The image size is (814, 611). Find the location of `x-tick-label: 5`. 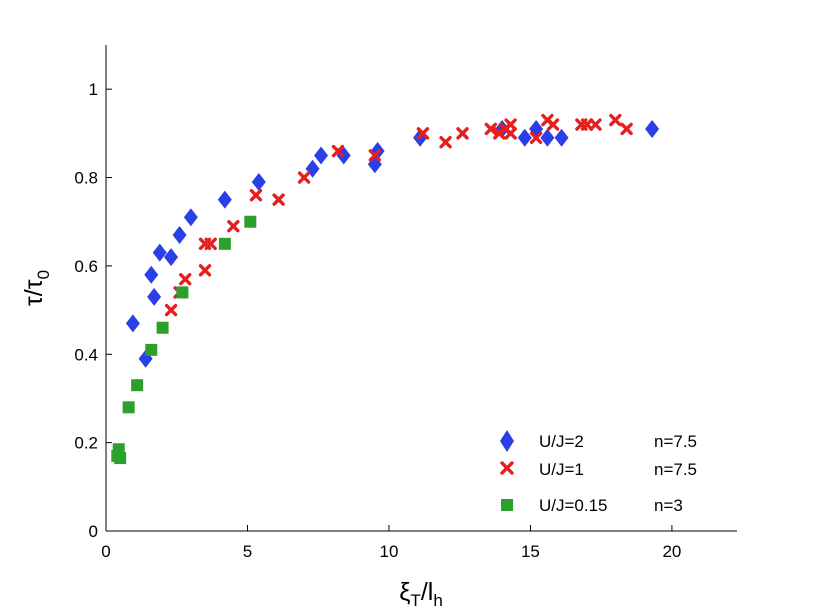

x-tick-label: 5 is located at coordinates (247, 551).